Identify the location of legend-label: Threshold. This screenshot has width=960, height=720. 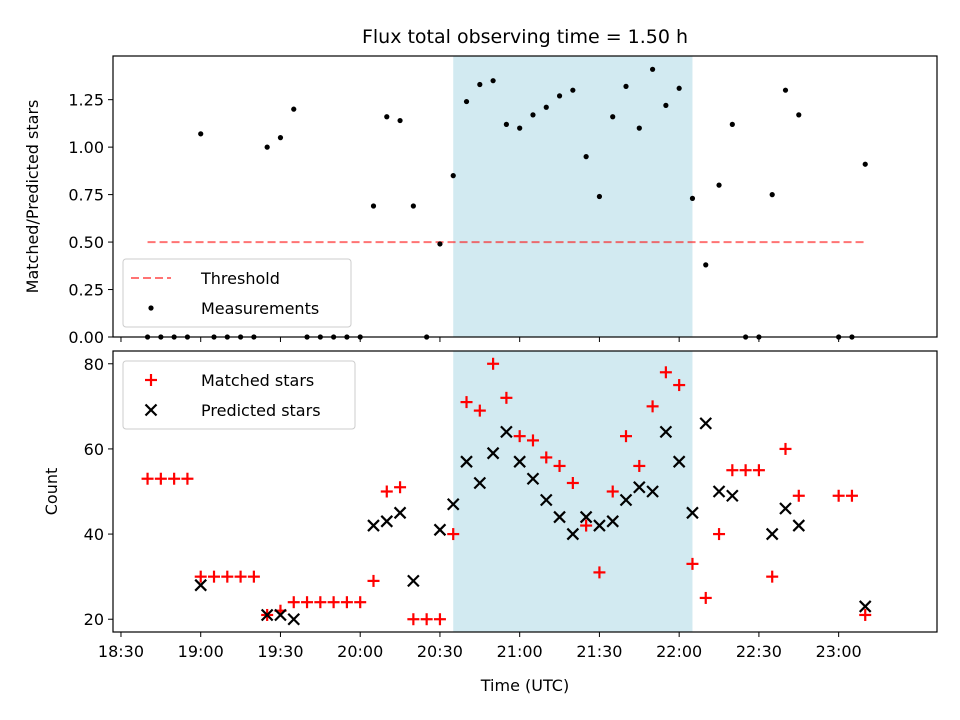
(240, 278).